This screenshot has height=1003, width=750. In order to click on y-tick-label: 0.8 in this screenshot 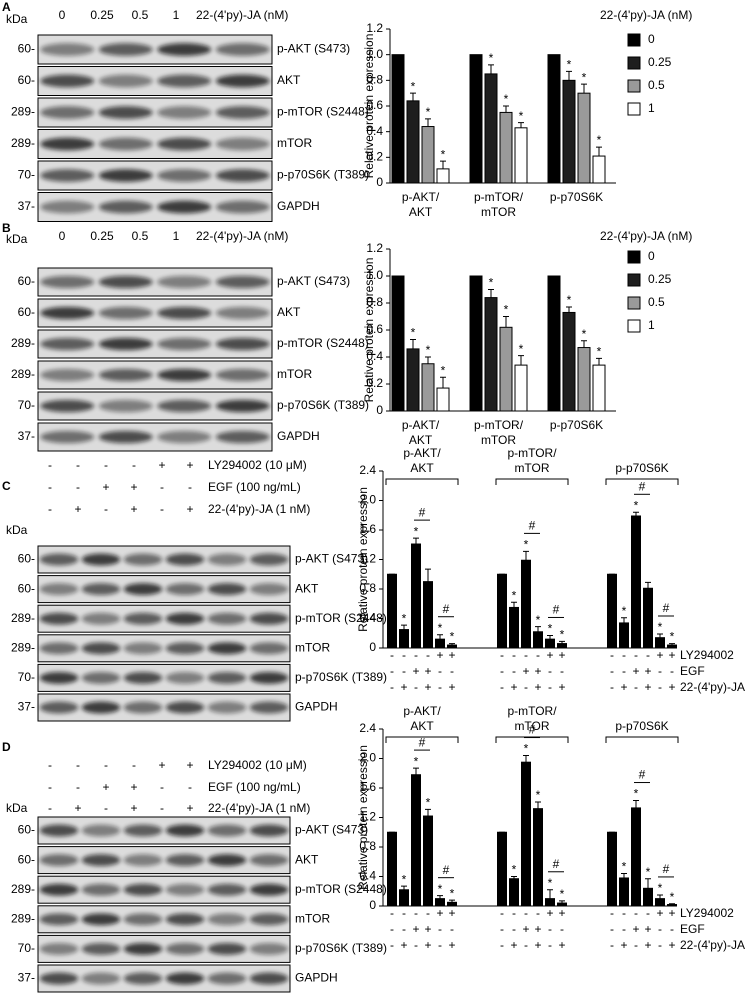, I will do `click(367, 588)`.